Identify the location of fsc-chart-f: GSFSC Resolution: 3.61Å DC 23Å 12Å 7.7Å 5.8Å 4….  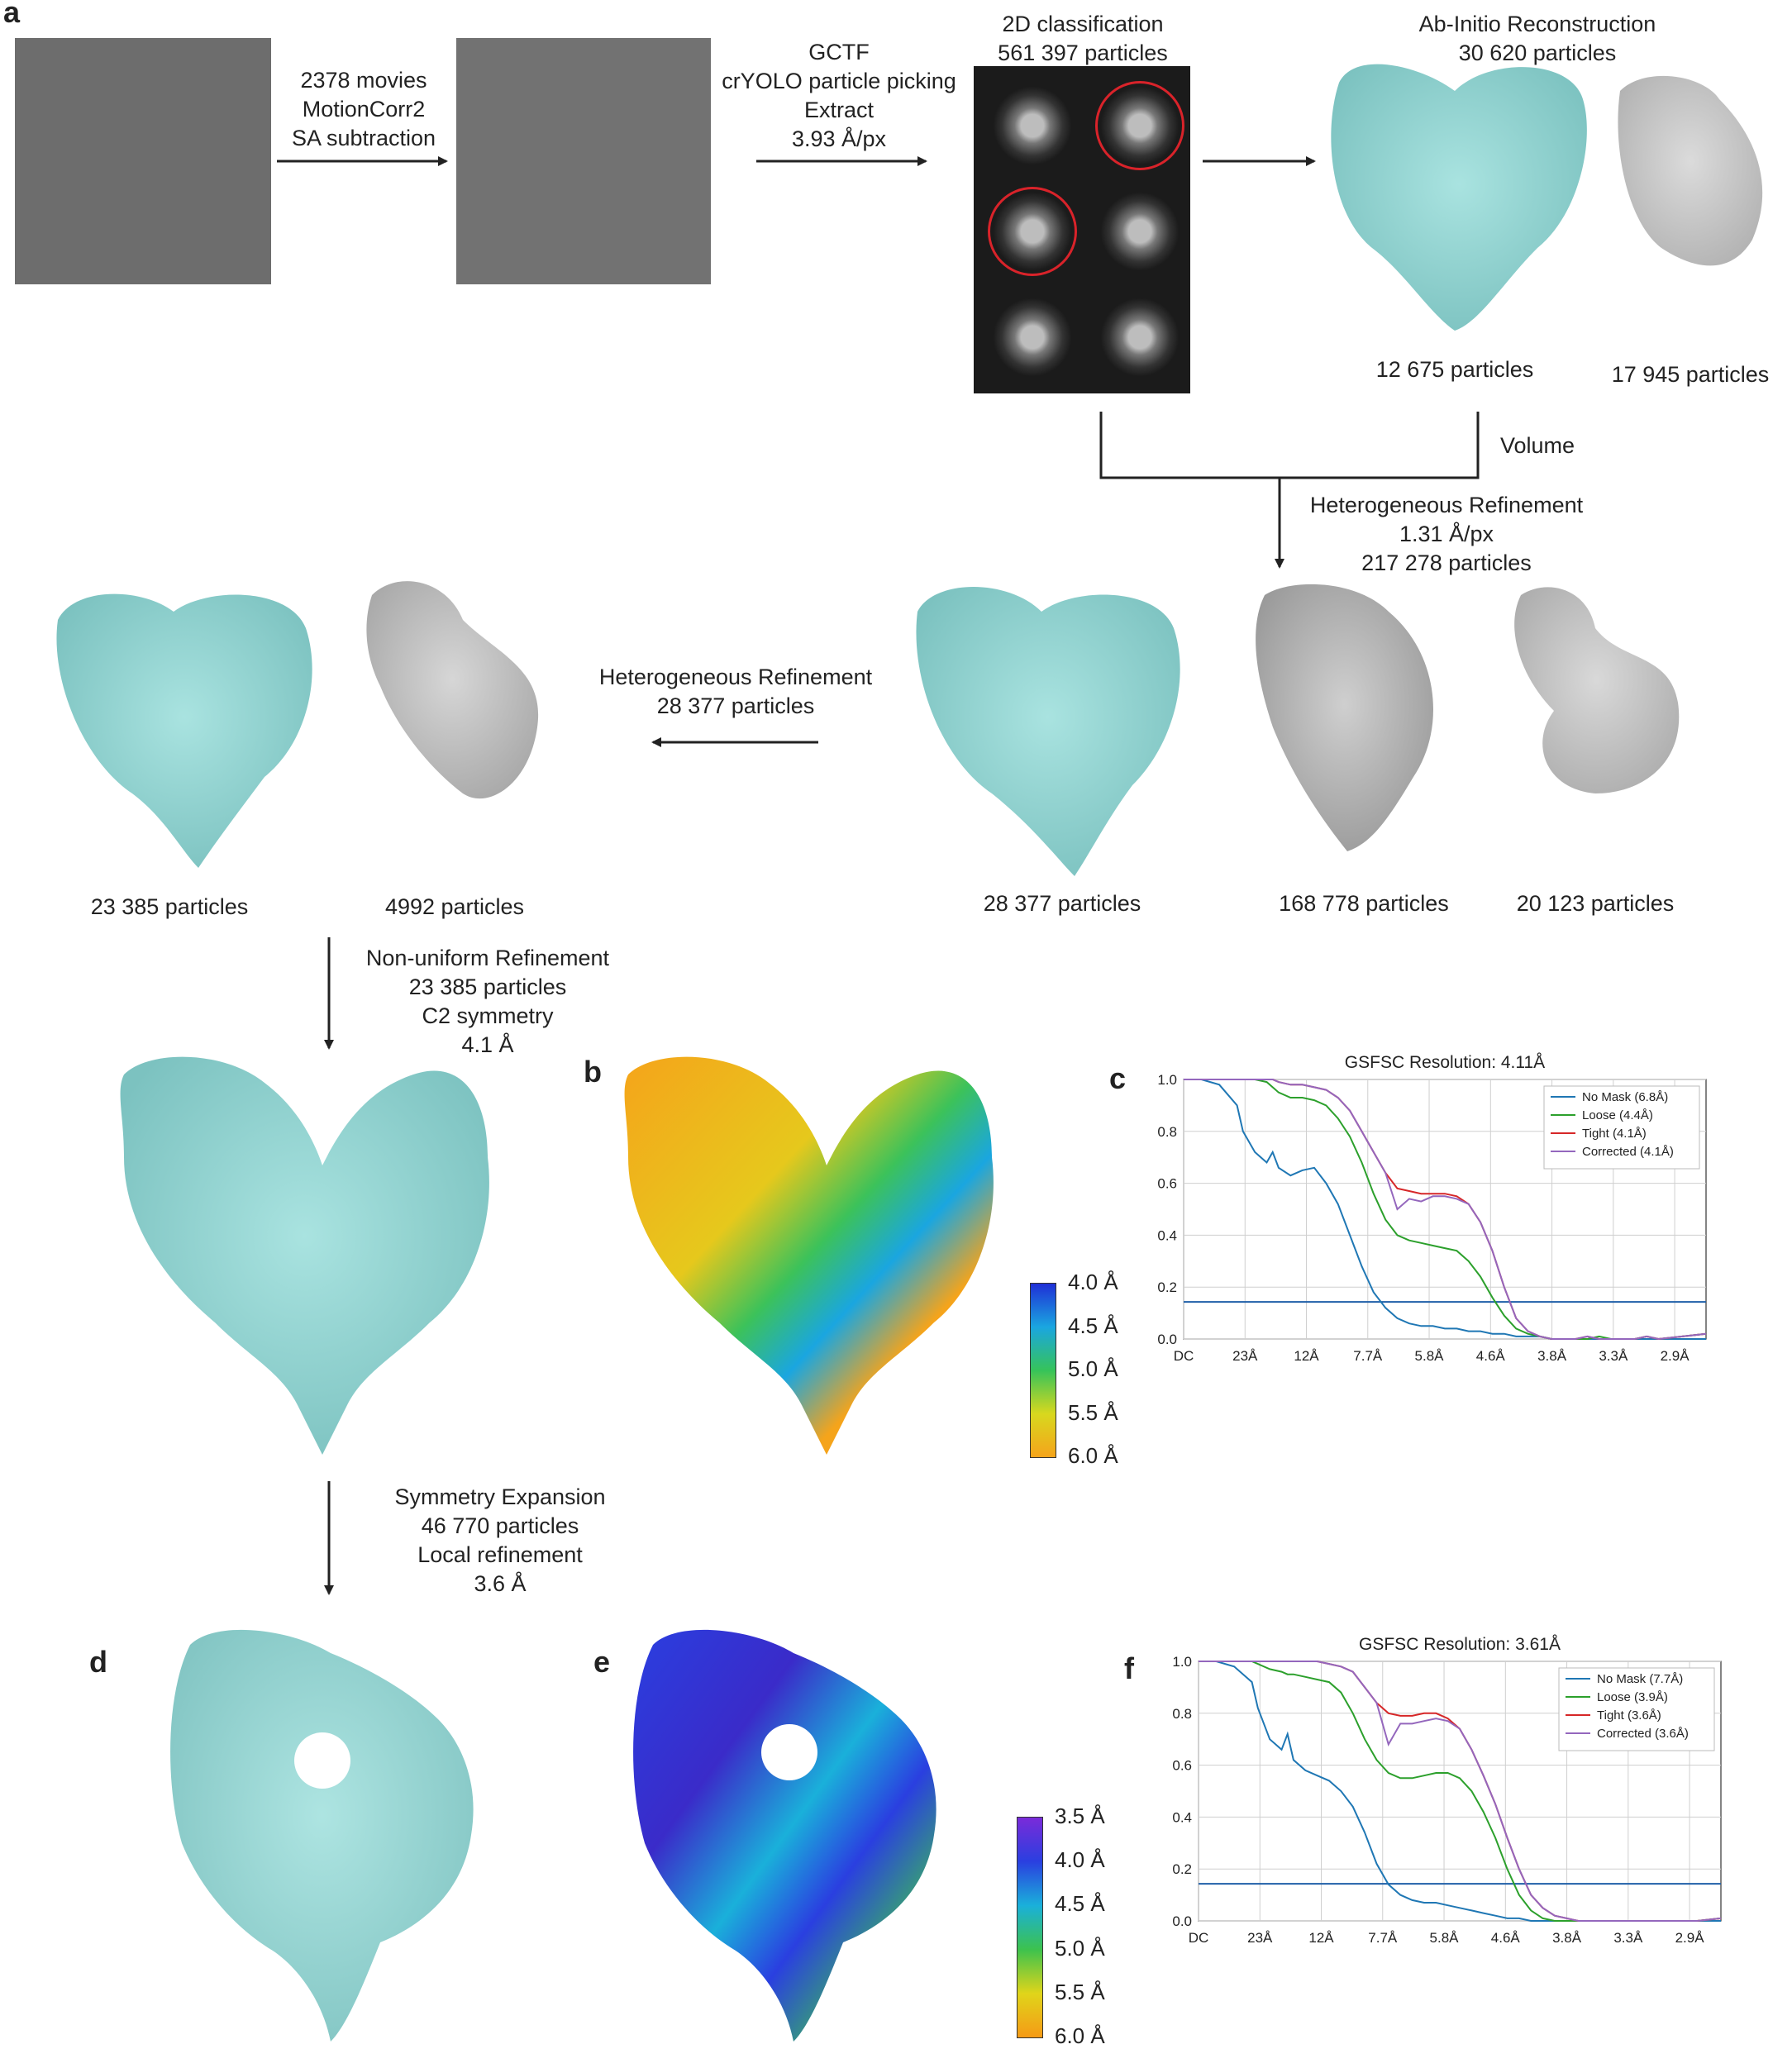
(1447, 1791).